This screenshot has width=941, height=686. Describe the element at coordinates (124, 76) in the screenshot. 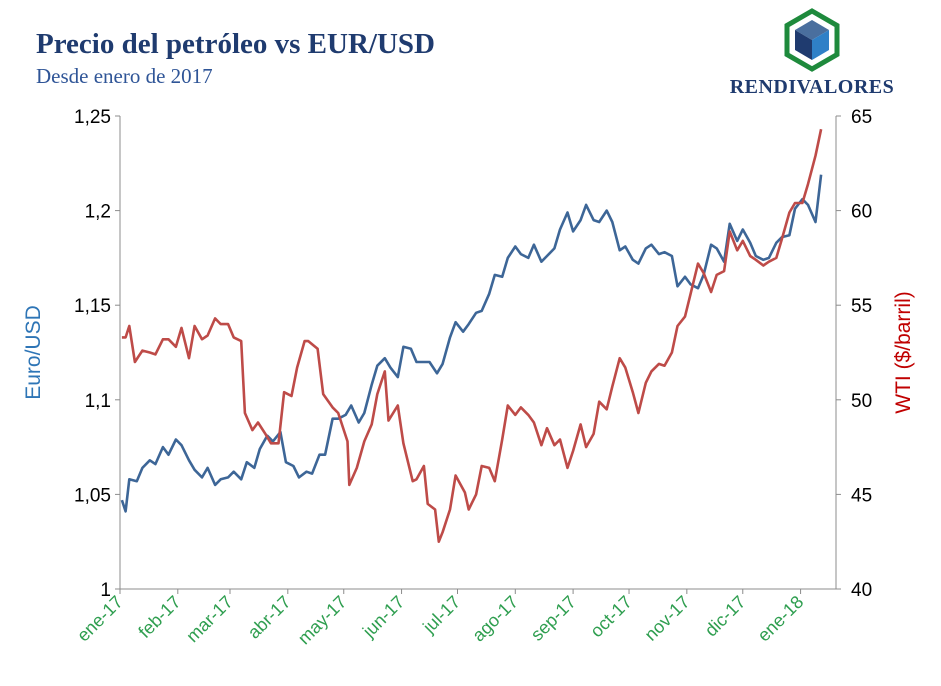

I see `chart-subtitle: Desde enero de 2017` at that location.